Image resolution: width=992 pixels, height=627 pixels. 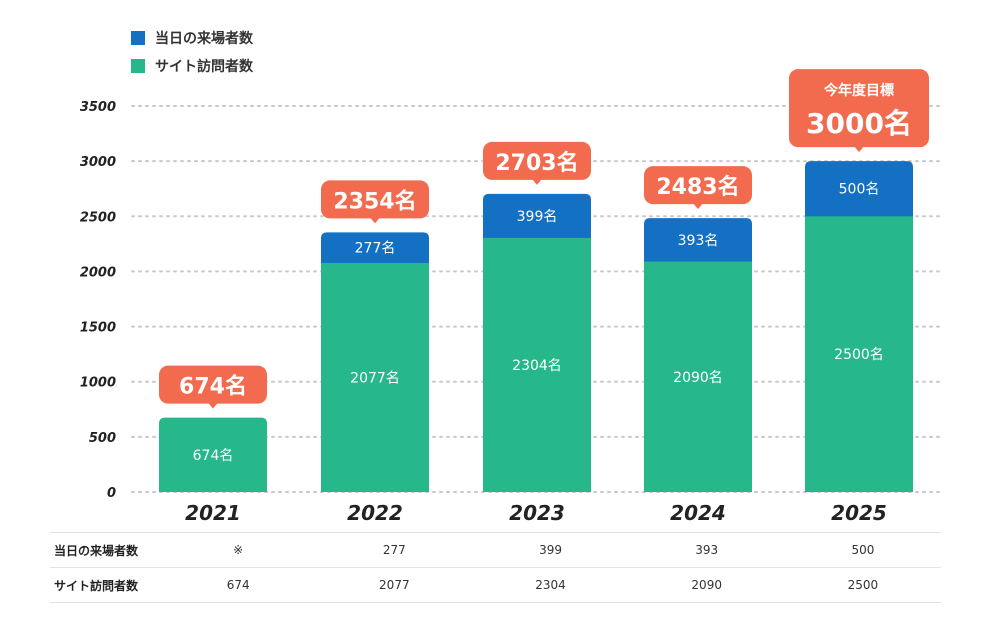 What do you see at coordinates (138, 66) in the screenshot?
I see `legend-swatch-site` at bounding box center [138, 66].